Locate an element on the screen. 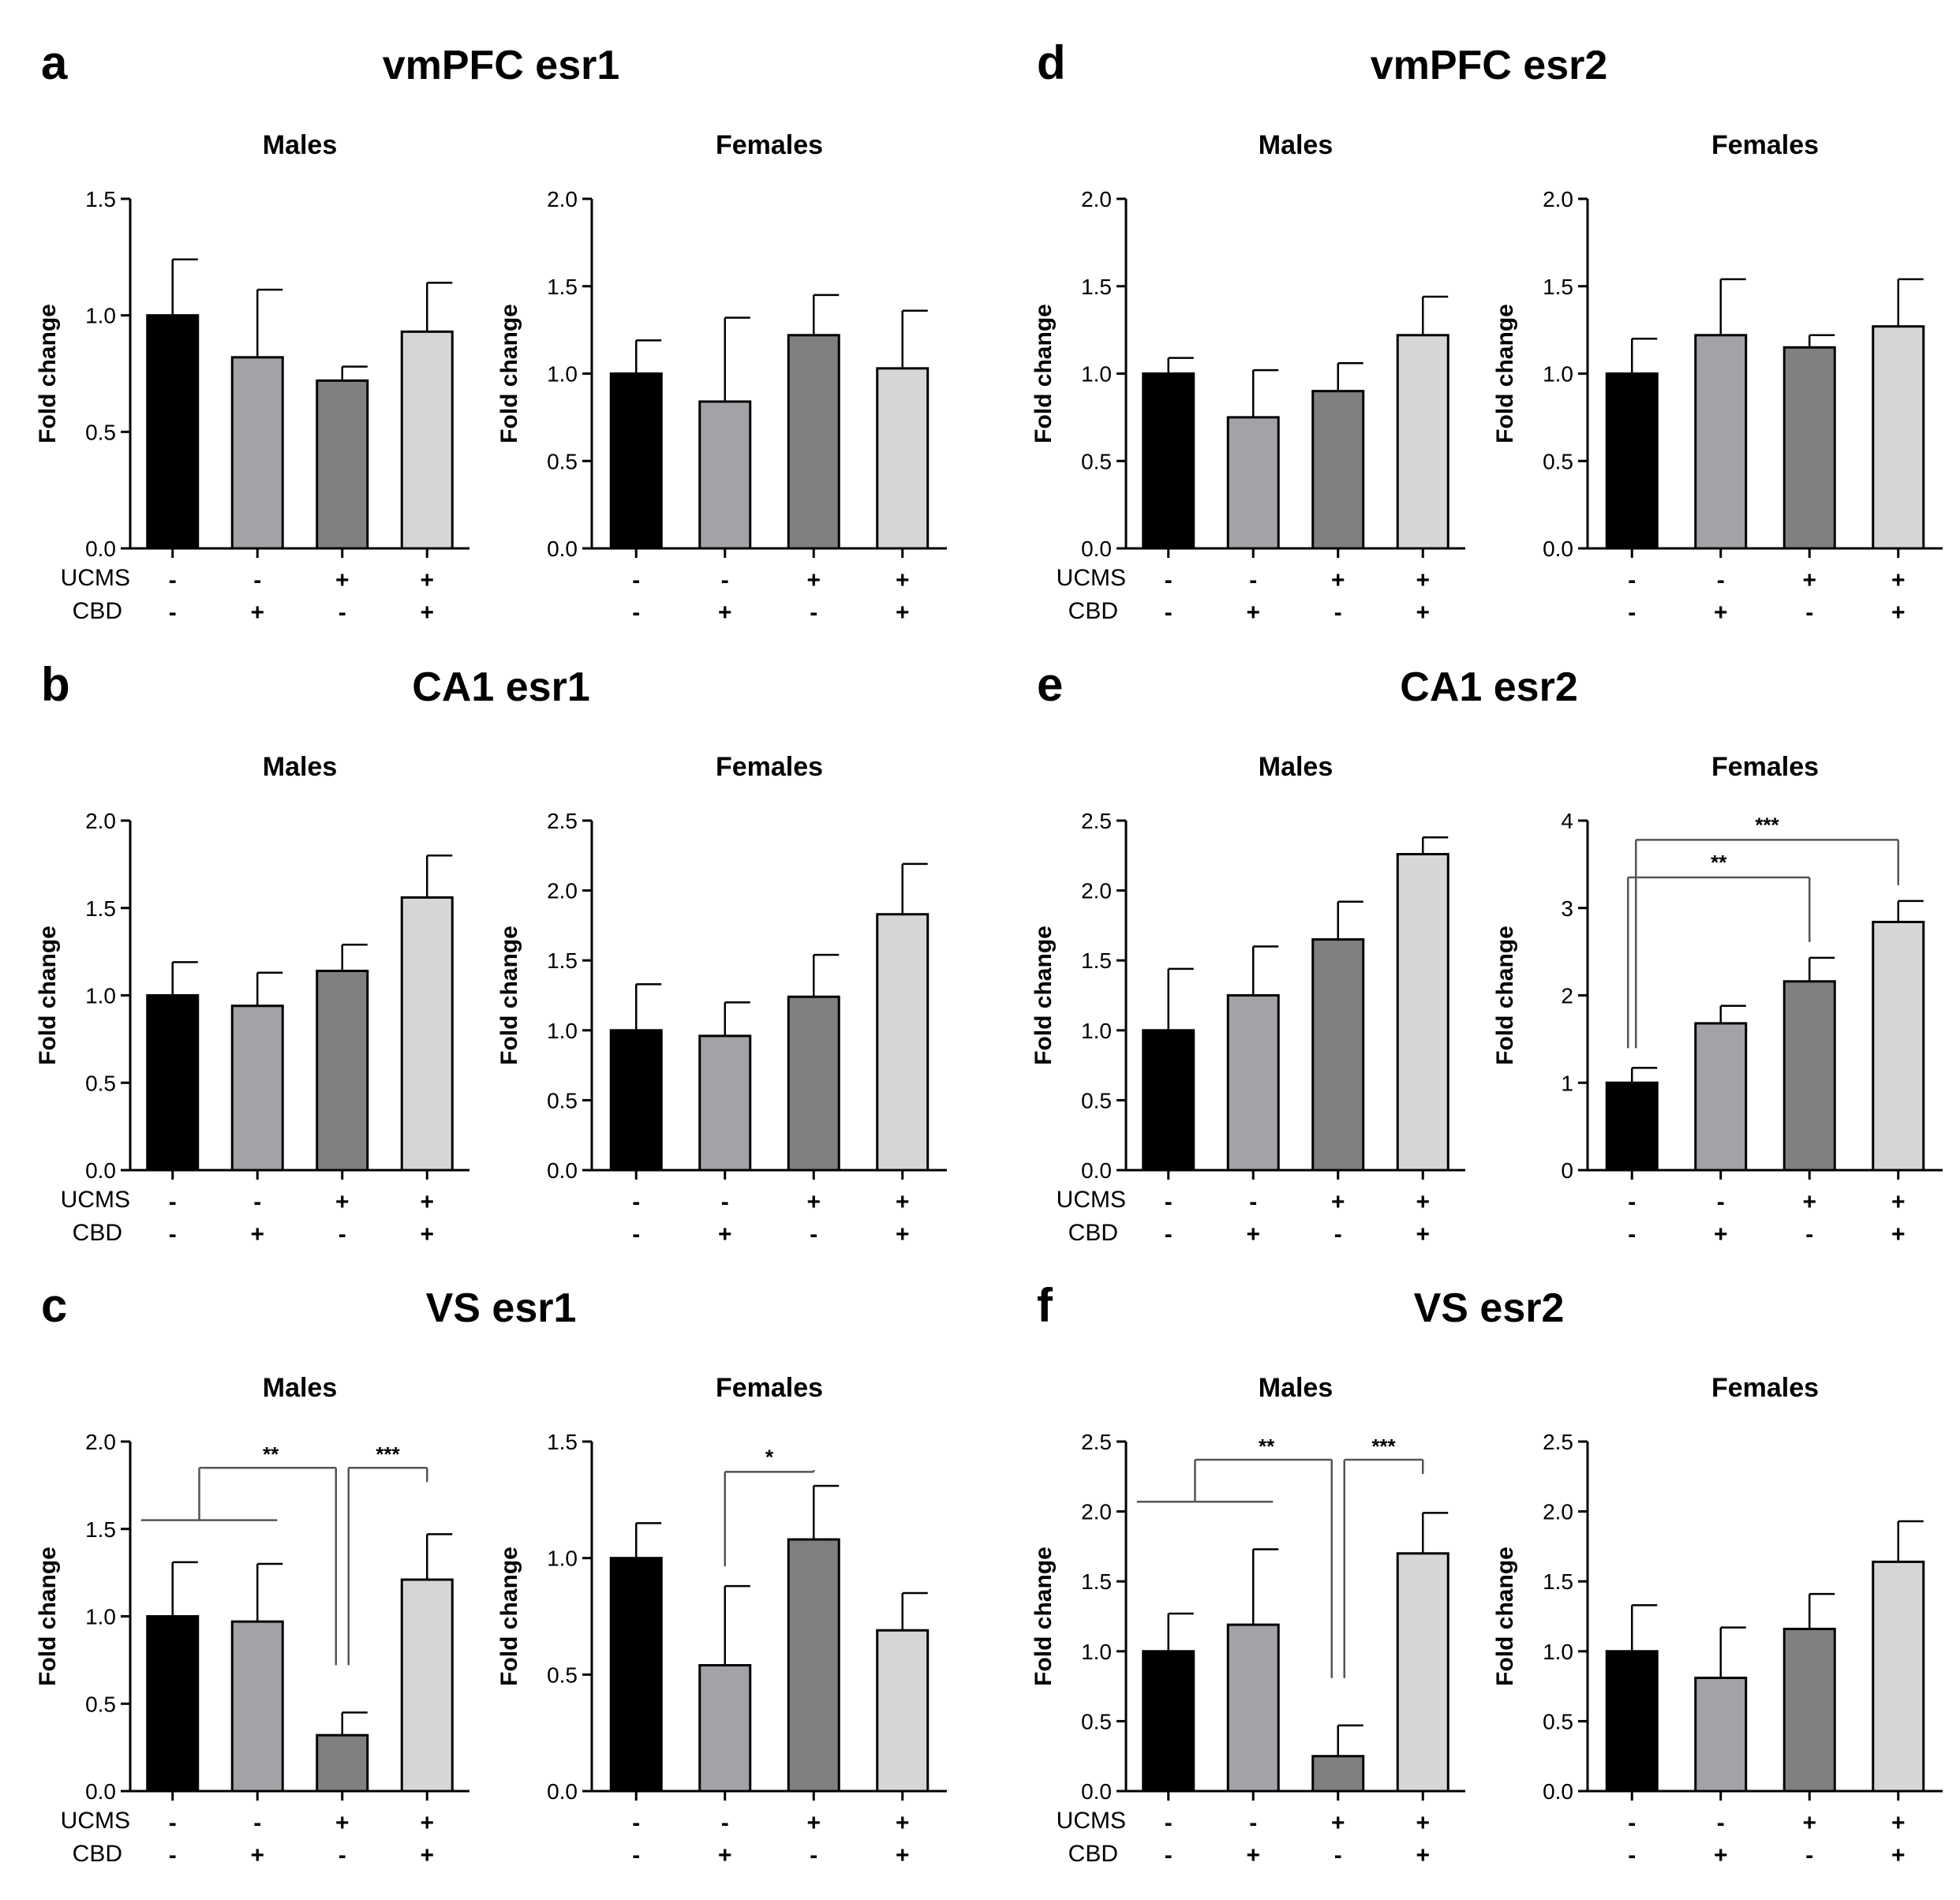 The height and width of the screenshot is (1900, 1960). panel-title: vmPFC esr1 is located at coordinates (502, 65).